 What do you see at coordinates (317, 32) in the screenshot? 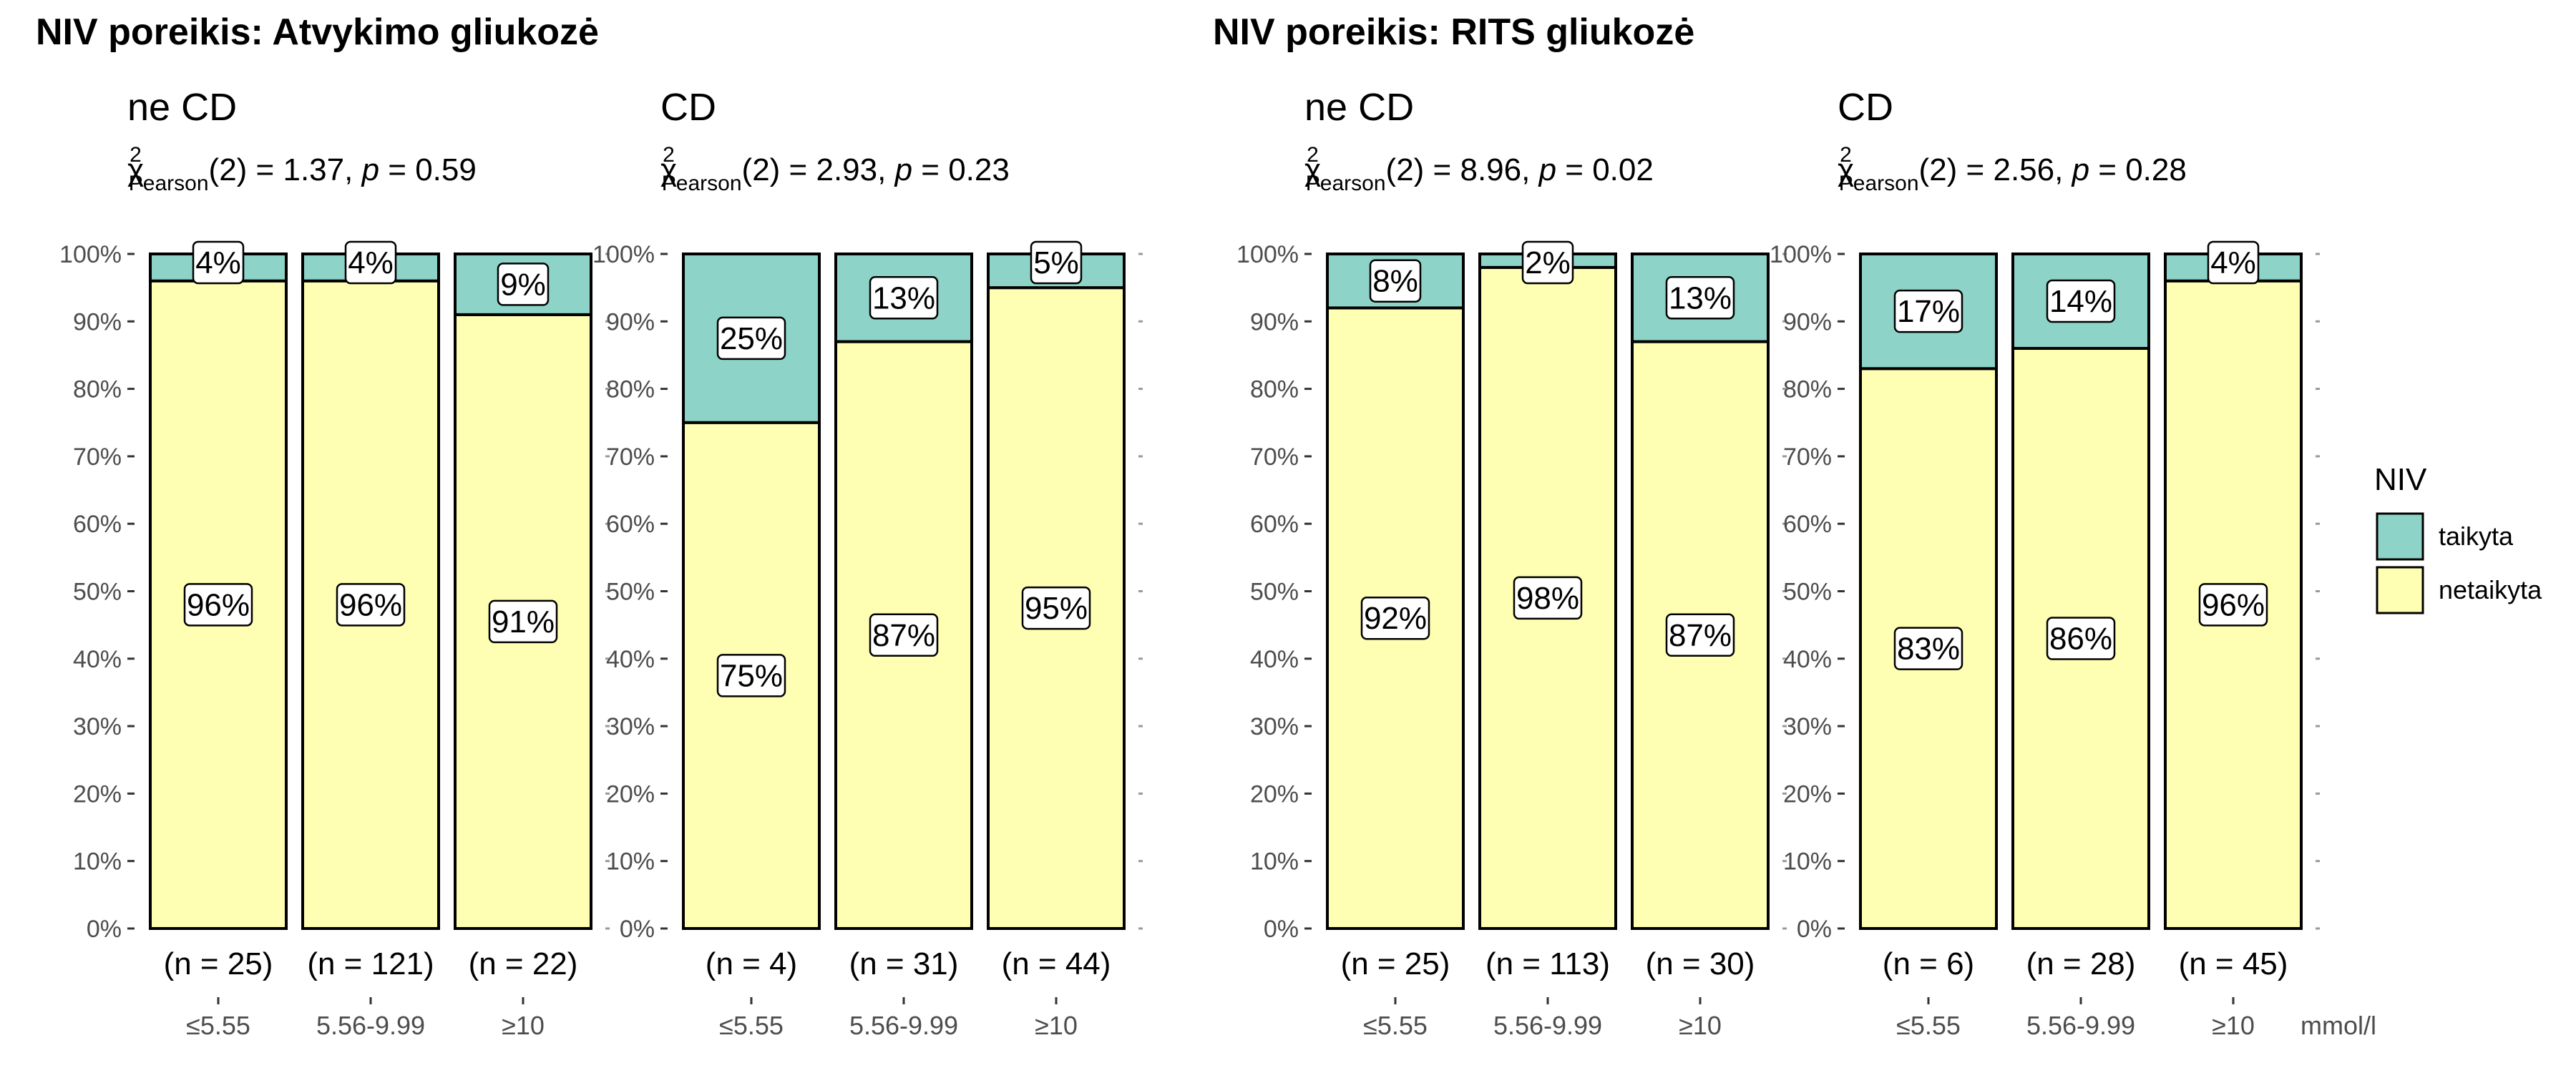
I see `group-title: NIV poreikis: Atvykimo gliukozė` at bounding box center [317, 32].